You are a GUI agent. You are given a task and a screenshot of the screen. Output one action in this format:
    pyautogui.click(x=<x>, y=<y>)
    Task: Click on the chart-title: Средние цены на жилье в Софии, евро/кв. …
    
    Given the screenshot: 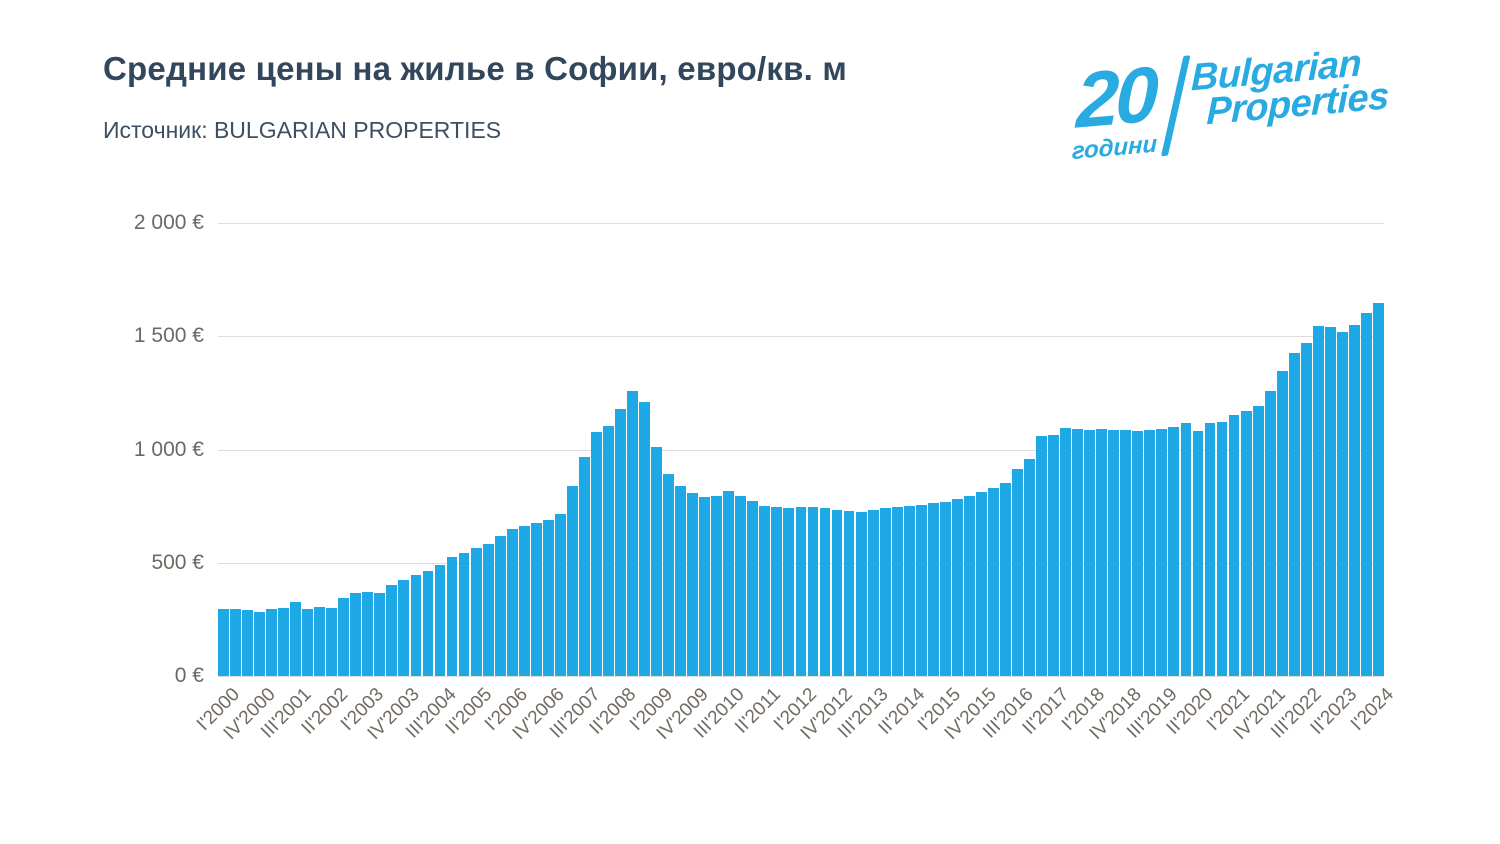 What is the action you would take?
    pyautogui.click(x=475, y=68)
    